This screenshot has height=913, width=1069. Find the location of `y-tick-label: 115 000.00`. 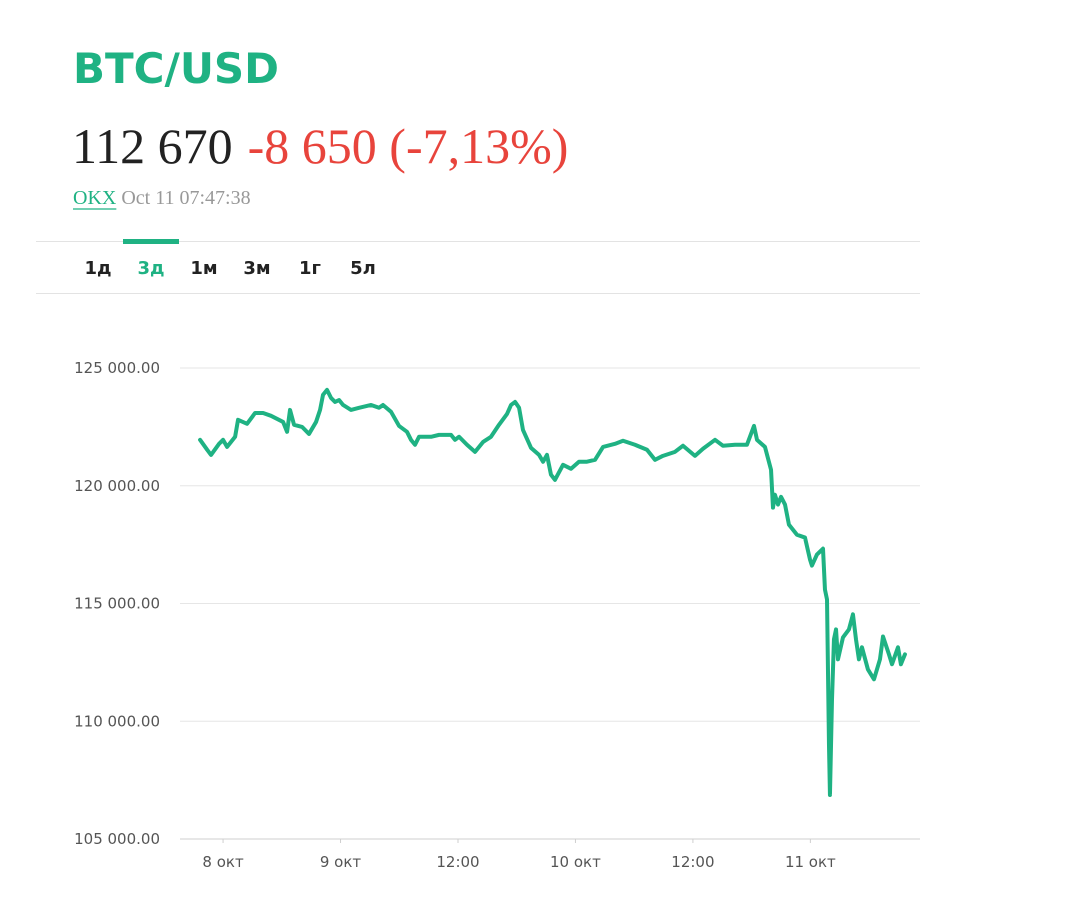

y-tick-label: 115 000.00 is located at coordinates (117, 604).